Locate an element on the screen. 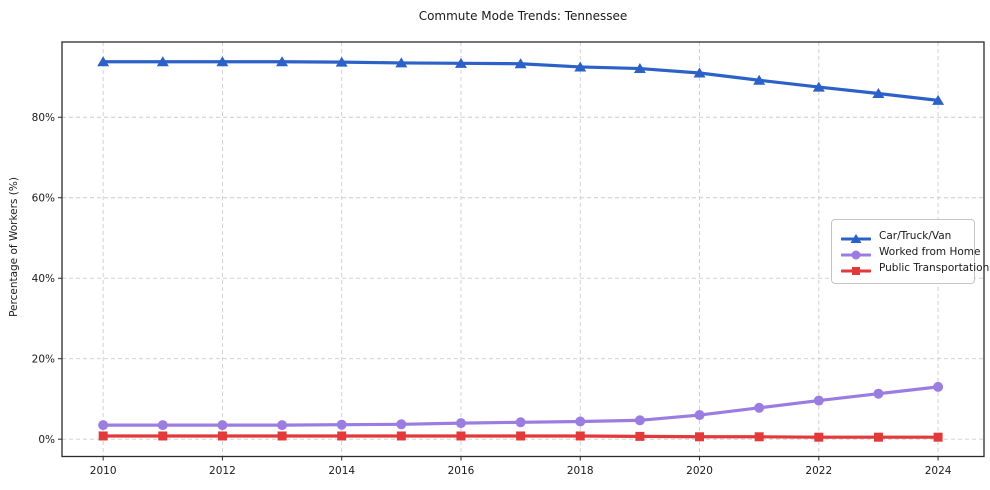 This screenshot has height=490, width=990. x-tick-label: 2010 is located at coordinates (103, 471).